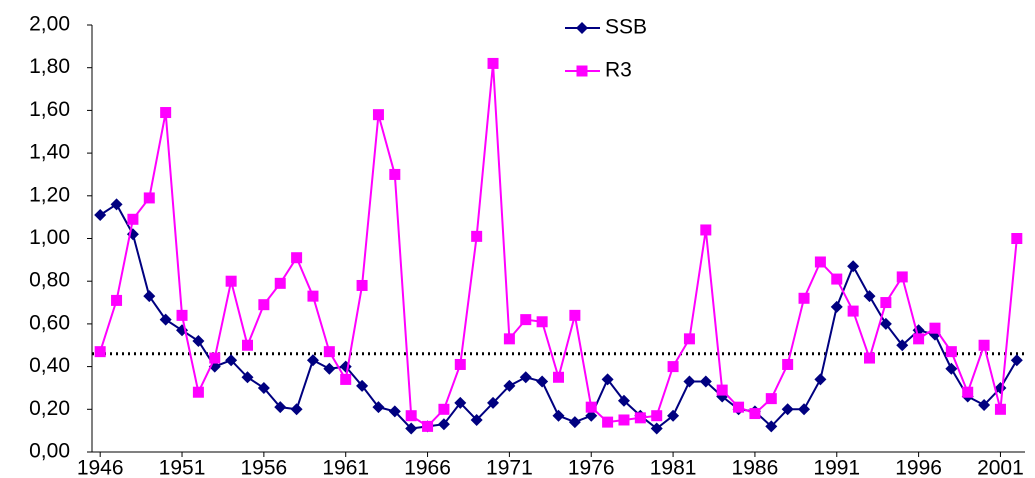  I want to click on y-tick-label: 1,00, so click(49, 237).